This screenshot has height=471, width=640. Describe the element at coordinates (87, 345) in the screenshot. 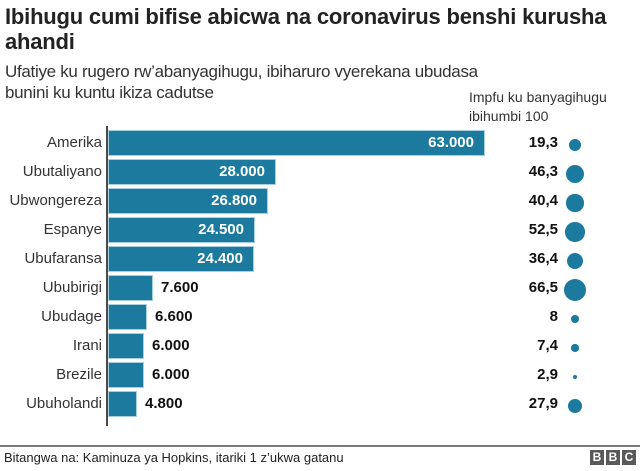

I see `country-label: Irani` at that location.